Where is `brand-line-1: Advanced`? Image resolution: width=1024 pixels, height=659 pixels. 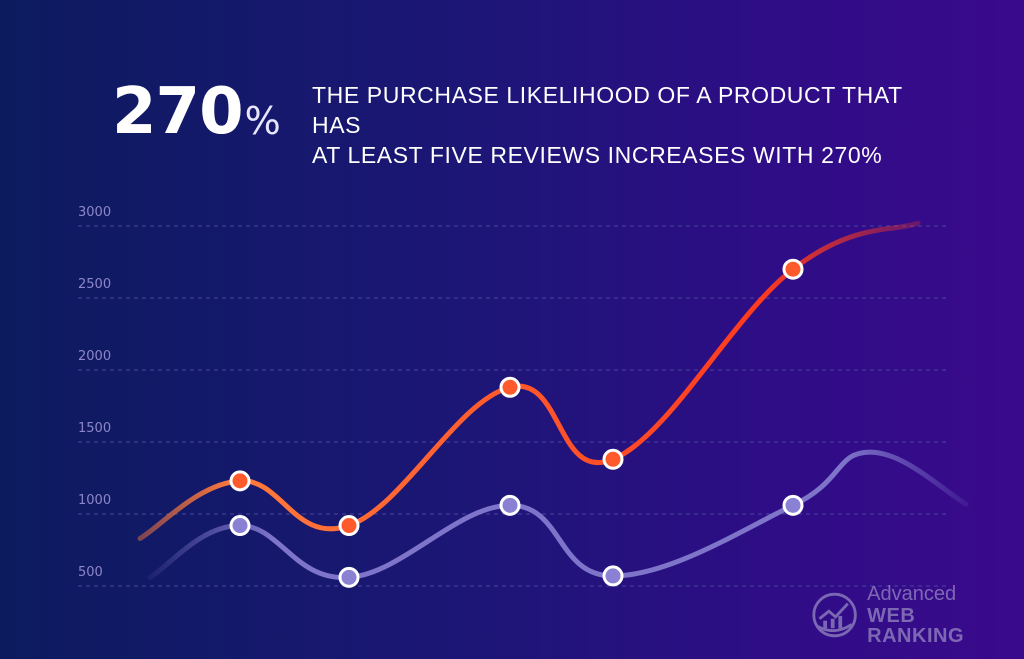
brand-line-1: Advanced is located at coordinates (912, 594).